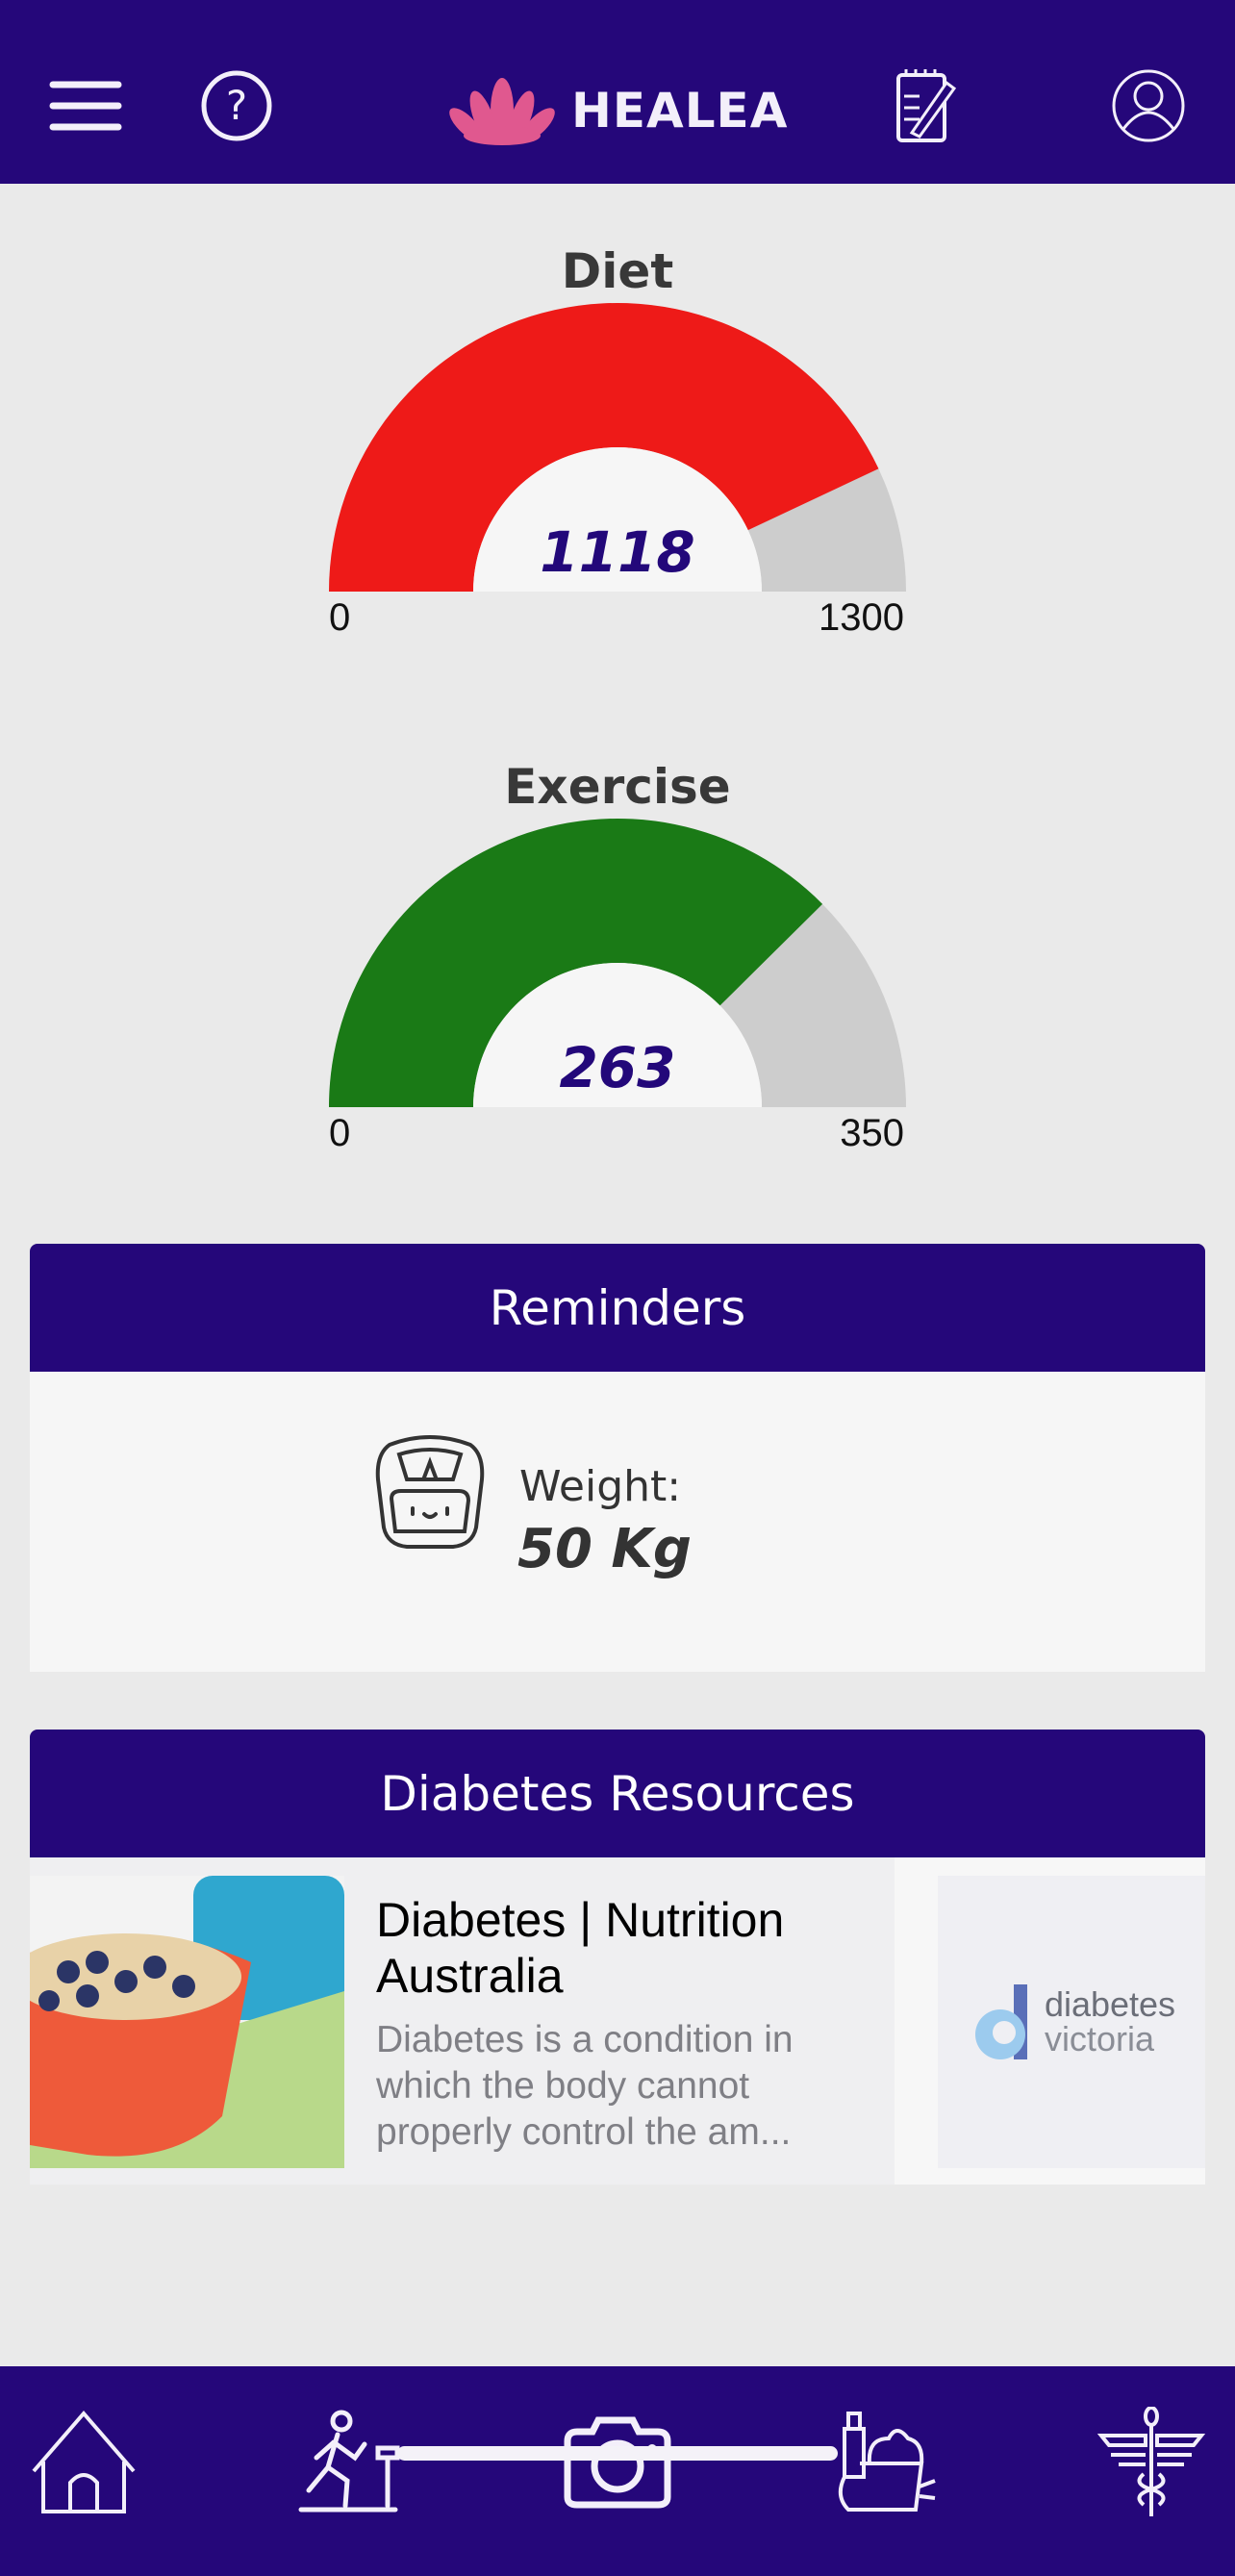 The width and height of the screenshot is (1235, 2576). I want to click on notepad-icon, so click(926, 106).